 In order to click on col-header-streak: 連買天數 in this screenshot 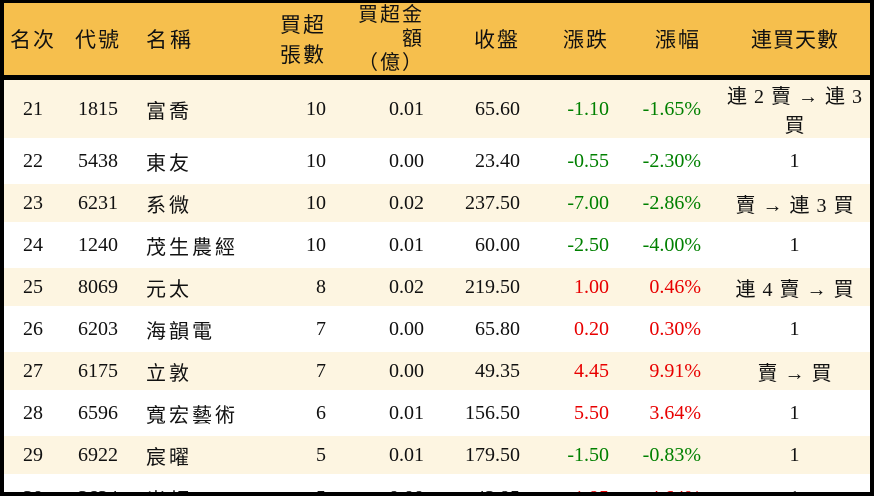, I will do `click(795, 41)`.